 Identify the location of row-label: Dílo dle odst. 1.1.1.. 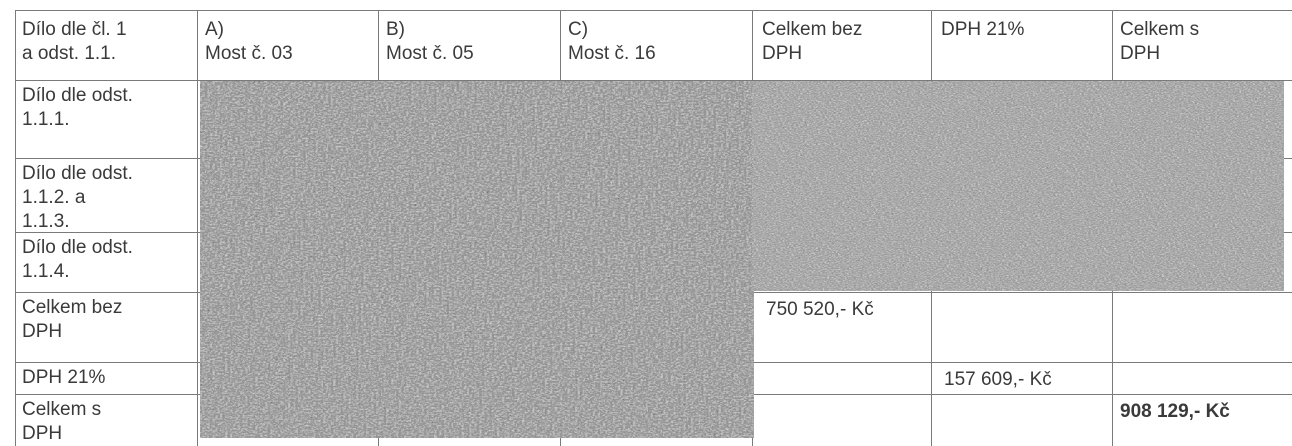
(77, 107).